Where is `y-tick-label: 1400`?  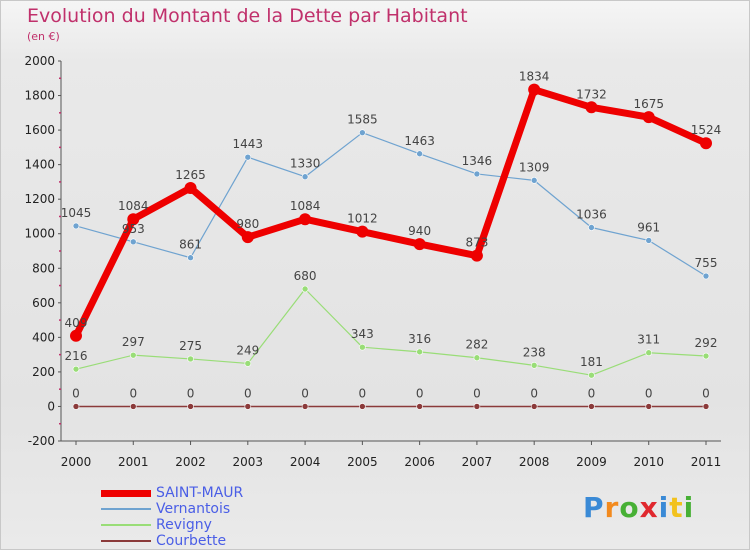 y-tick-label: 1400 is located at coordinates (39, 165).